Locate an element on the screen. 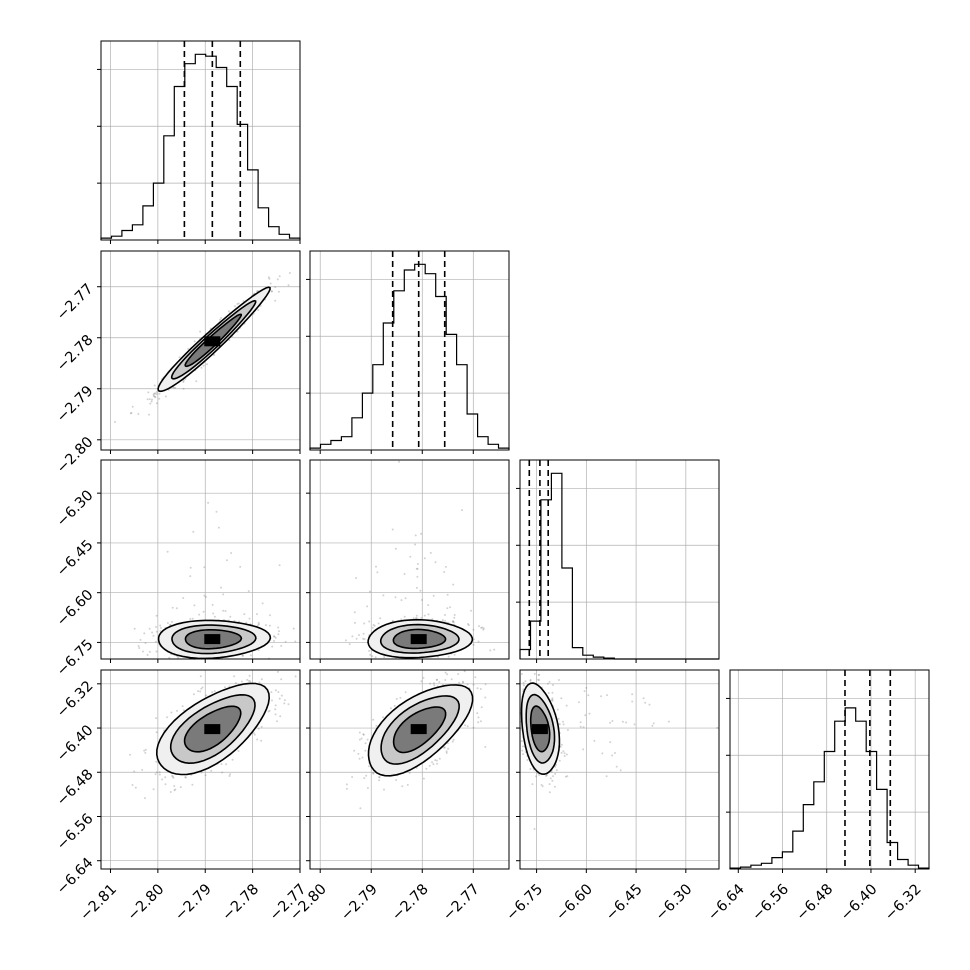  density-peak is located at coordinates (212, 639).